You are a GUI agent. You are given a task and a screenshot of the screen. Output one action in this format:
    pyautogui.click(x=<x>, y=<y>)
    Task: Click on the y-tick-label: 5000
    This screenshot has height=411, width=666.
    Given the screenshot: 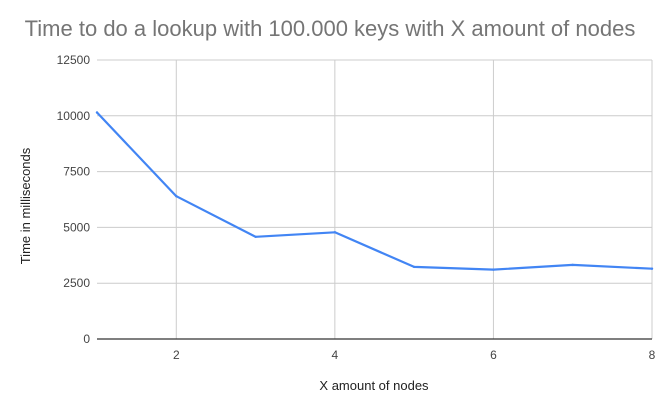 What is the action you would take?
    pyautogui.click(x=76, y=227)
    